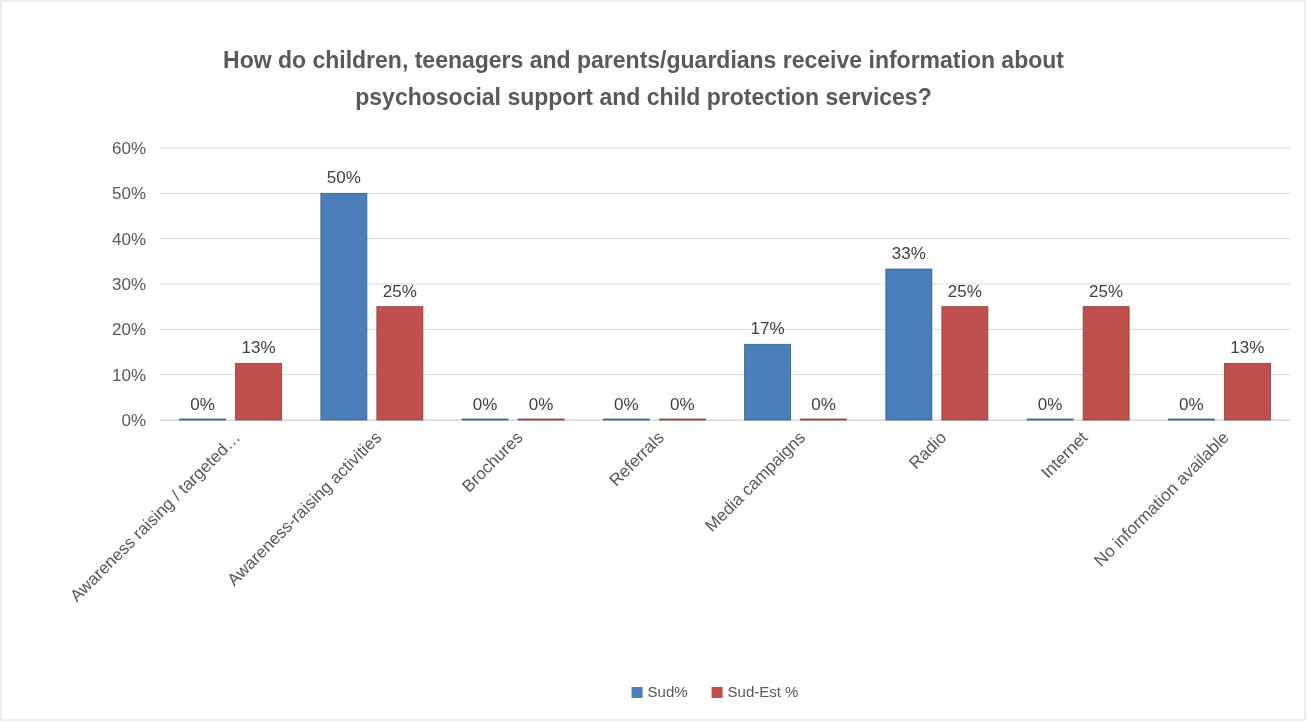  Describe the element at coordinates (128, 330) in the screenshot. I see `y-tick-label: 20%` at that location.